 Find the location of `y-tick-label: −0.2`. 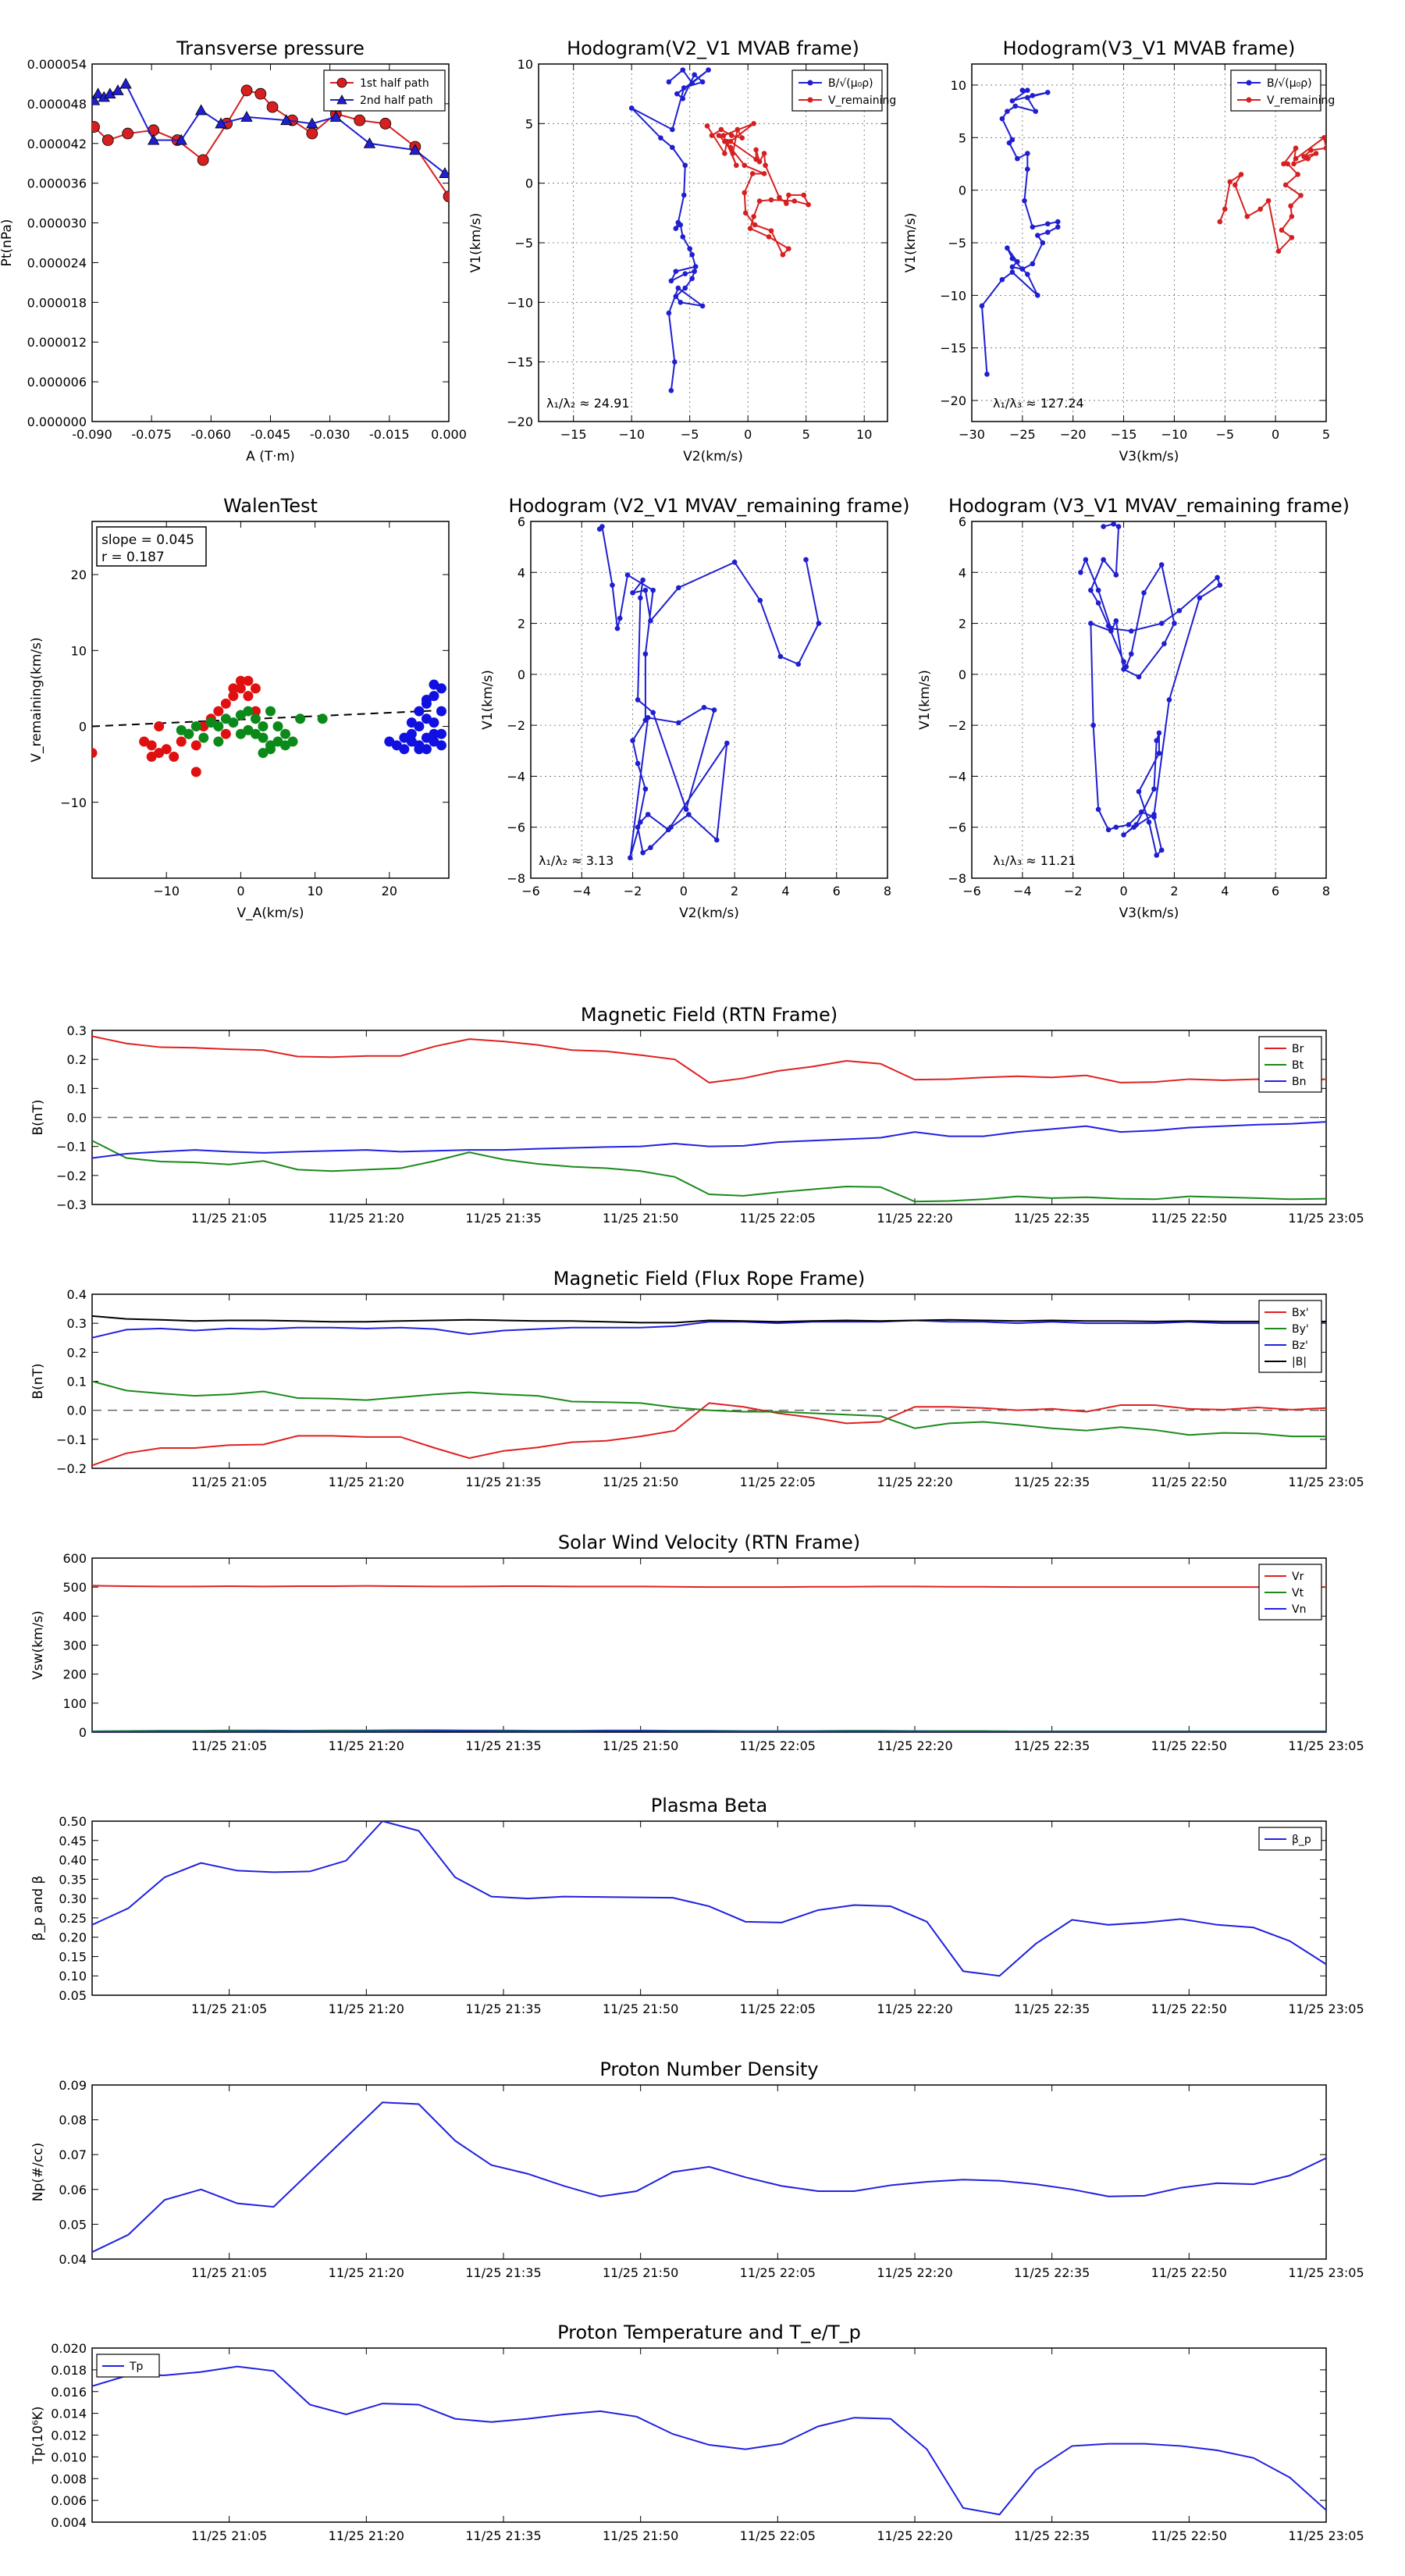

y-tick-label: −0.2 is located at coordinates (72, 1468).